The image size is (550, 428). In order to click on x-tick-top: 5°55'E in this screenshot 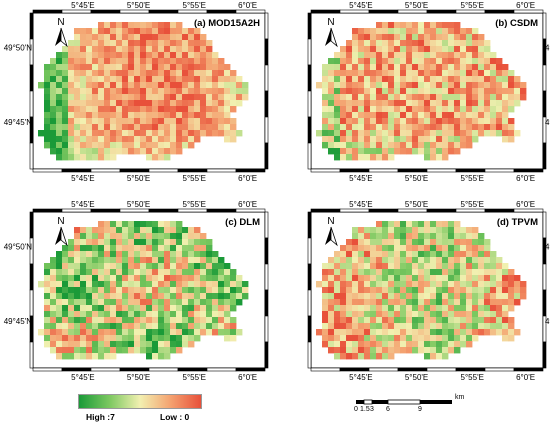, I will do `click(194, 5)`.